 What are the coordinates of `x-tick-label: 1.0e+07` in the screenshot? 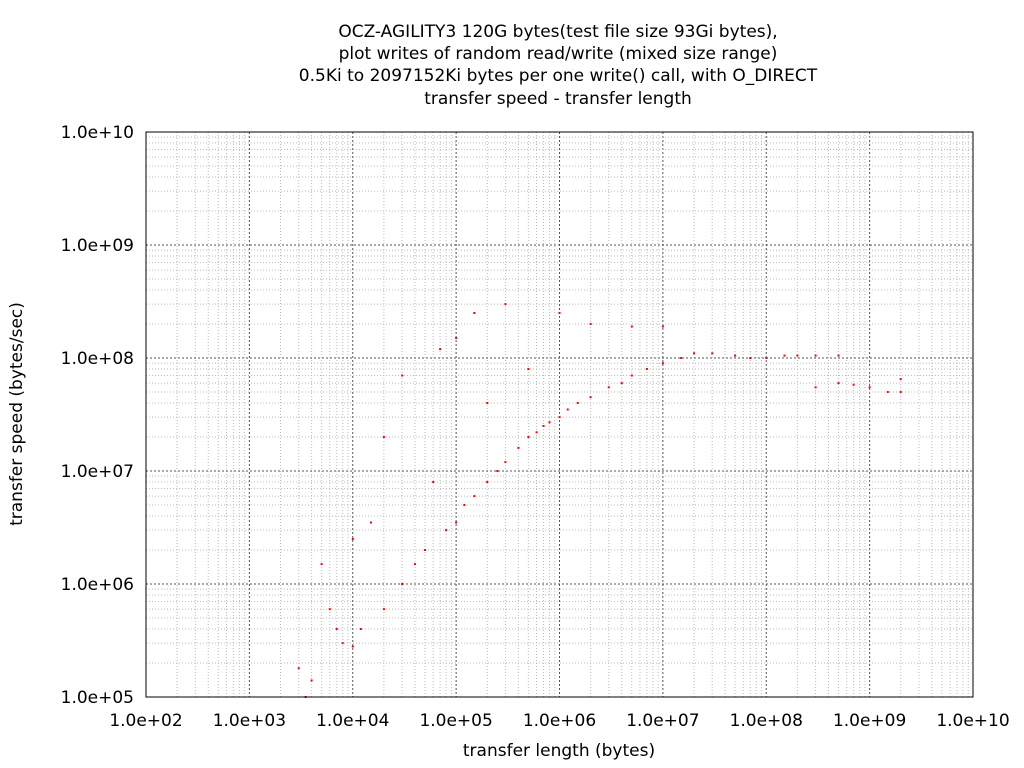 It's located at (662, 721).